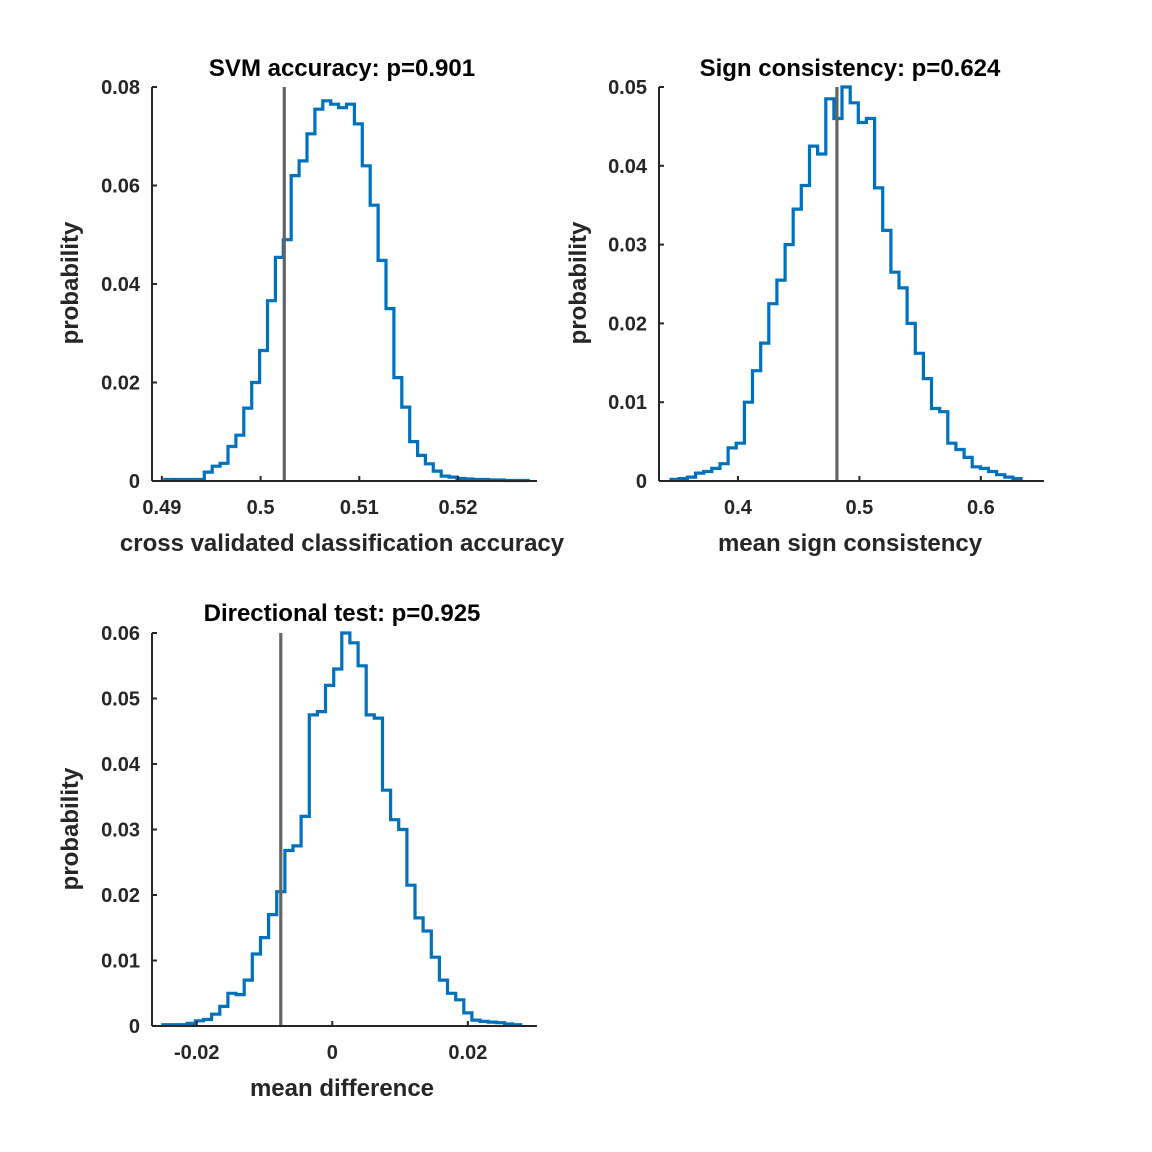 This screenshot has width=1152, height=1152. What do you see at coordinates (161, 508) in the screenshot?
I see `x-tick-label: 0.49` at bounding box center [161, 508].